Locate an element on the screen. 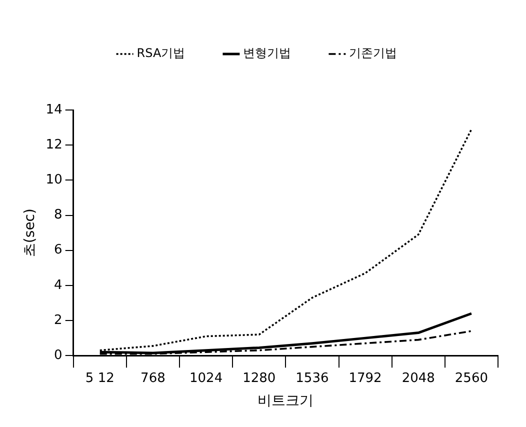 The height and width of the screenshot is (427, 526). y-tick-label: 14 is located at coordinates (54, 110).